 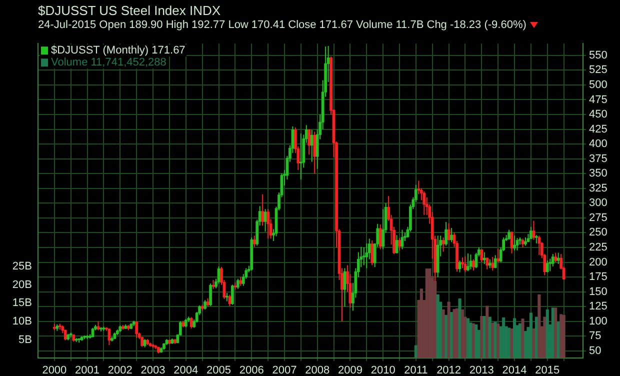 I want to click on x-tick-label: 2010, so click(x=383, y=370).